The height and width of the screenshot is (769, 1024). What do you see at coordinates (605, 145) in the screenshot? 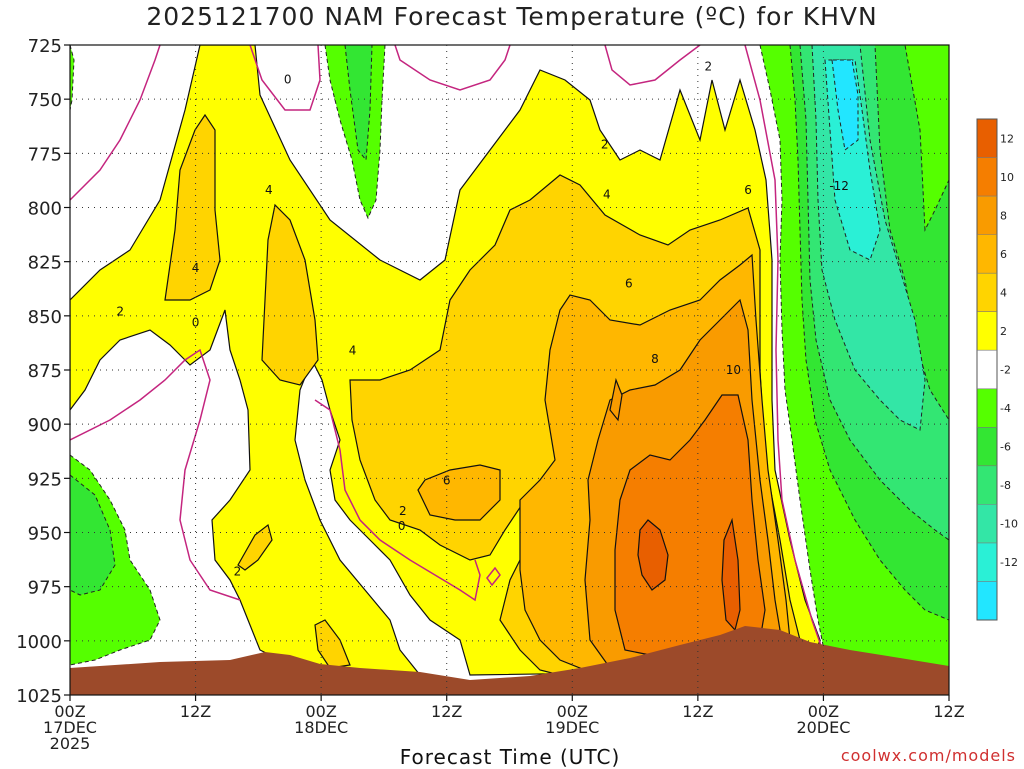
I see `contour-label-2: 2` at bounding box center [605, 145].